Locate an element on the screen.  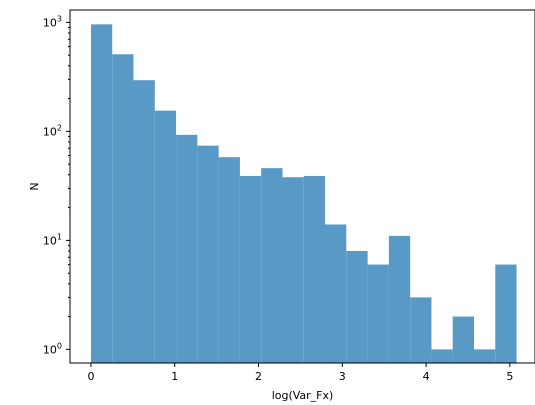
x-tick-label: 3 is located at coordinates (342, 376).